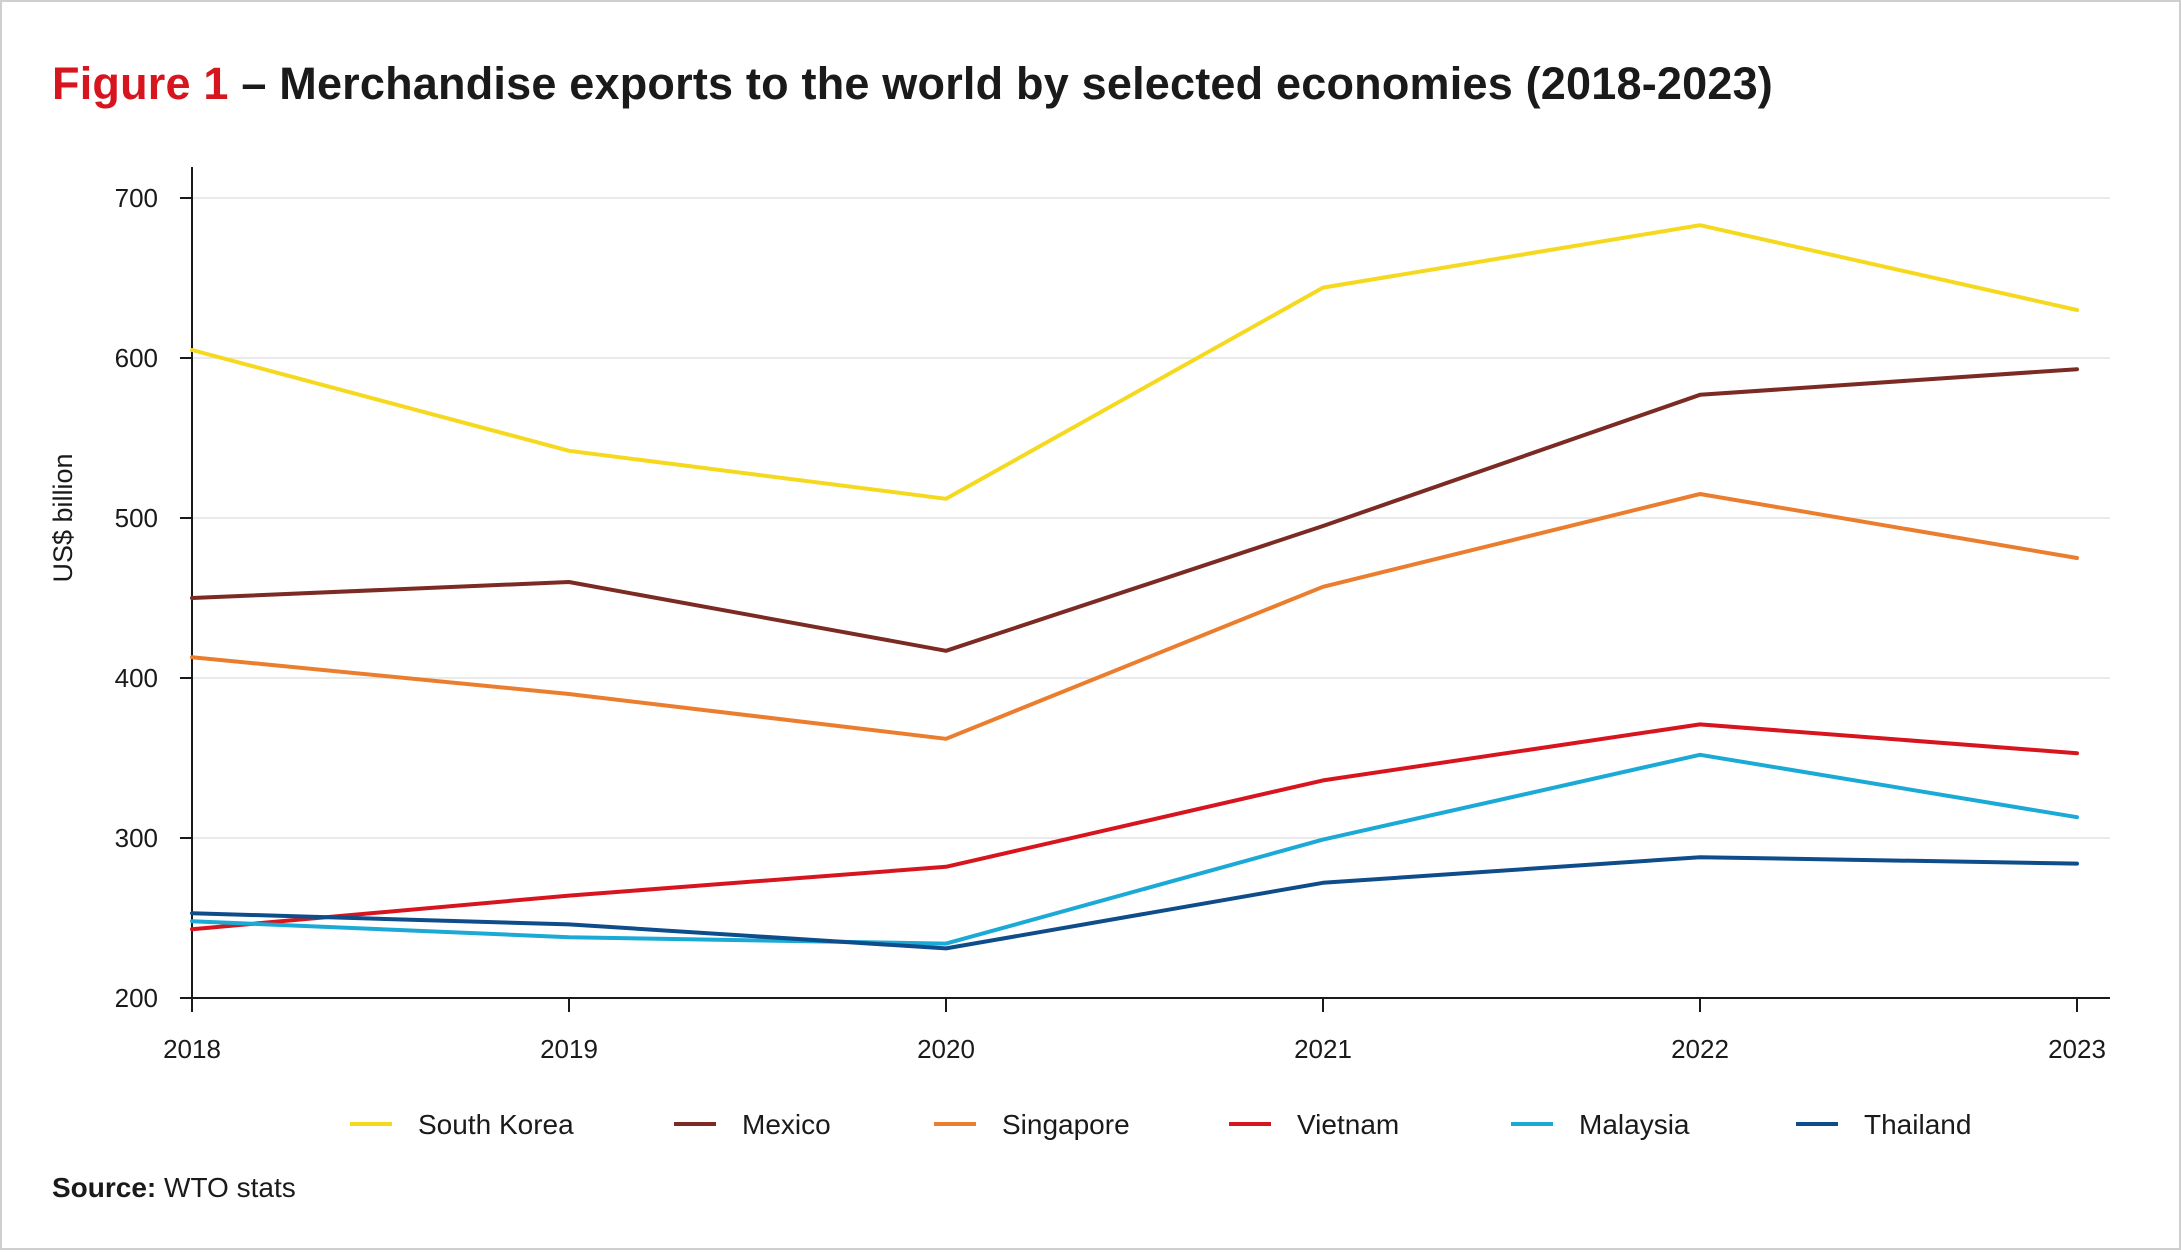  I want to click on legend-item-malaysia: Malaysia, so click(1600, 1124).